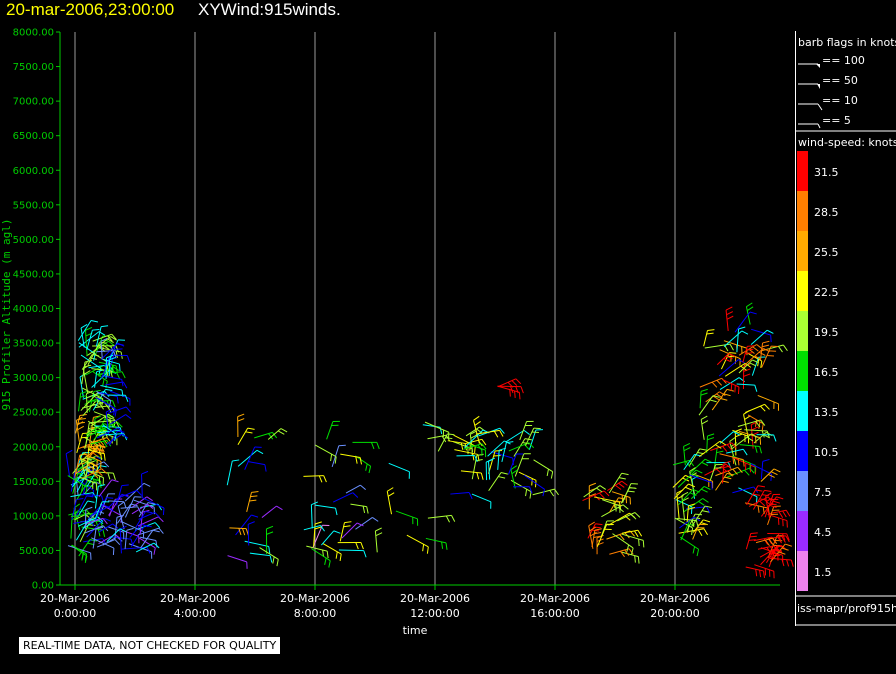  What do you see at coordinates (818, 66) in the screenshot?
I see `barb-legend-flag` at bounding box center [818, 66].